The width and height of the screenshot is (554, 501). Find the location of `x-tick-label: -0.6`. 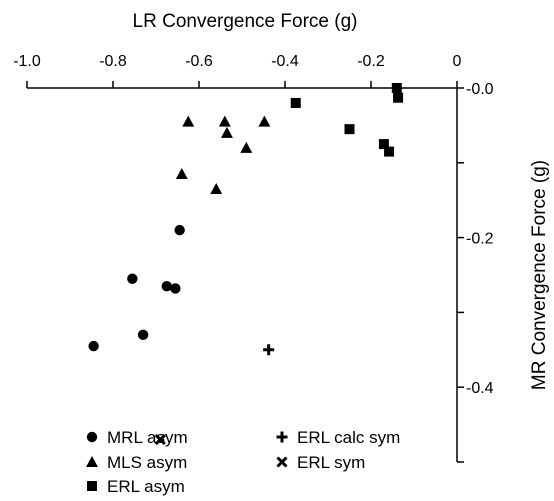

x-tick-label: -0.6 is located at coordinates (199, 61).